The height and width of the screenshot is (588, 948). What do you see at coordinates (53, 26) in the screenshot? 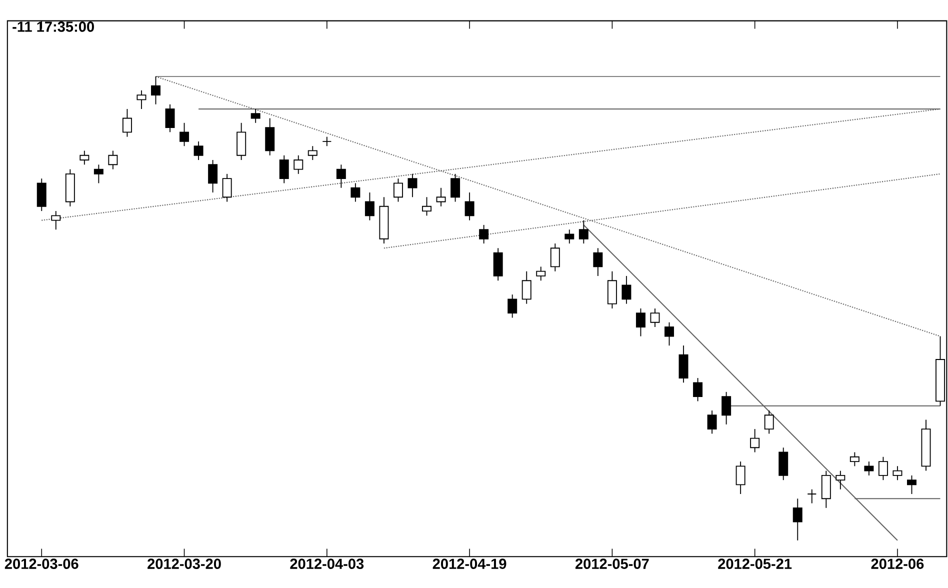
I see `chart-title: -11 17:35:00` at bounding box center [53, 26].